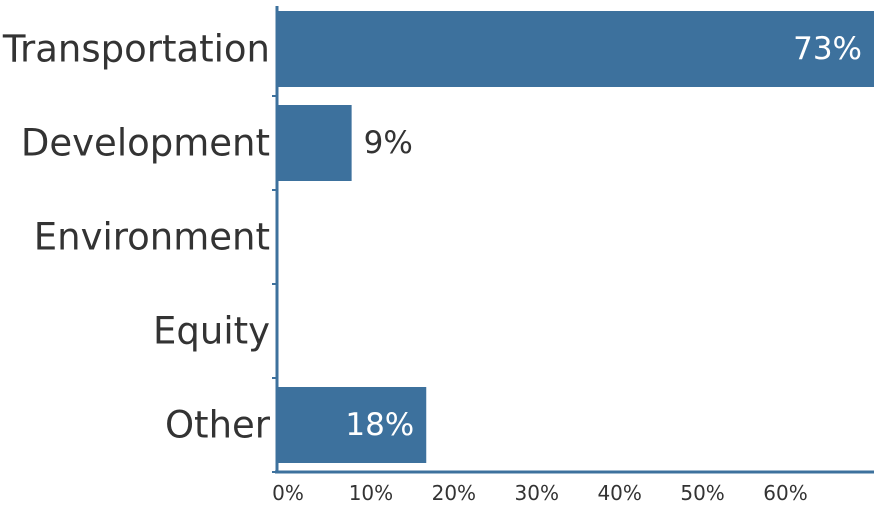 This screenshot has width=878, height=505. What do you see at coordinates (136, 49) in the screenshot?
I see `category-label-transportation: Transportation` at bounding box center [136, 49].